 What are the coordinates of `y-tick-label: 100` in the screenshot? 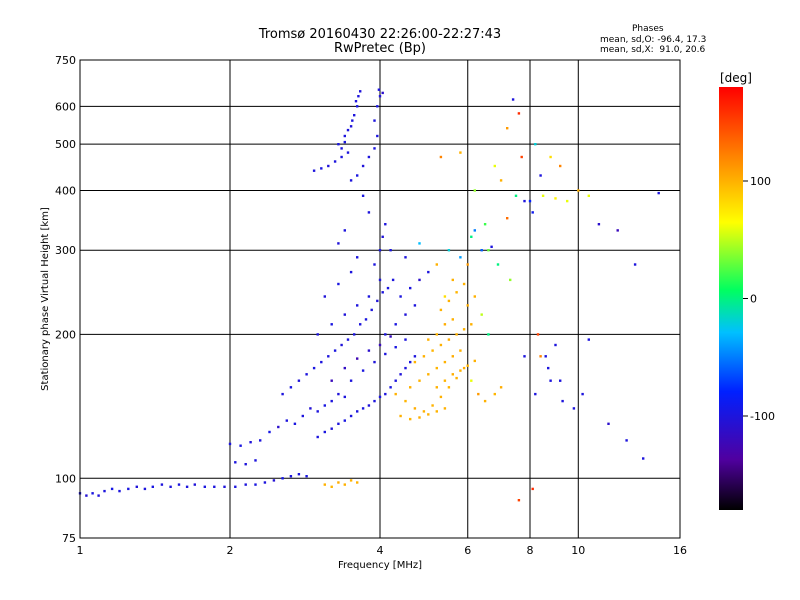 It's located at (65, 478).